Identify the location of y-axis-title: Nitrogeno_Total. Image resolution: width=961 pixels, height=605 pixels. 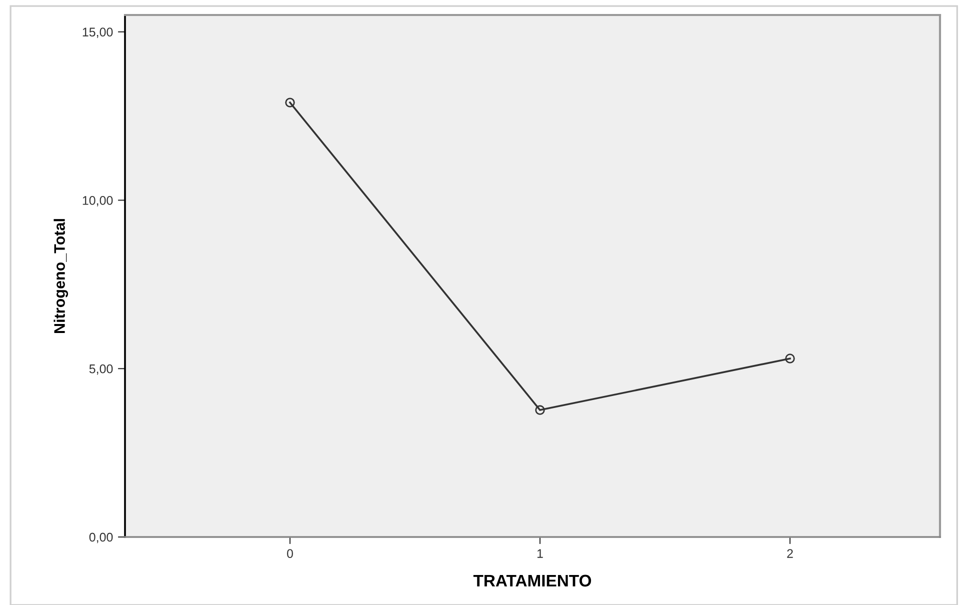
(61, 276).